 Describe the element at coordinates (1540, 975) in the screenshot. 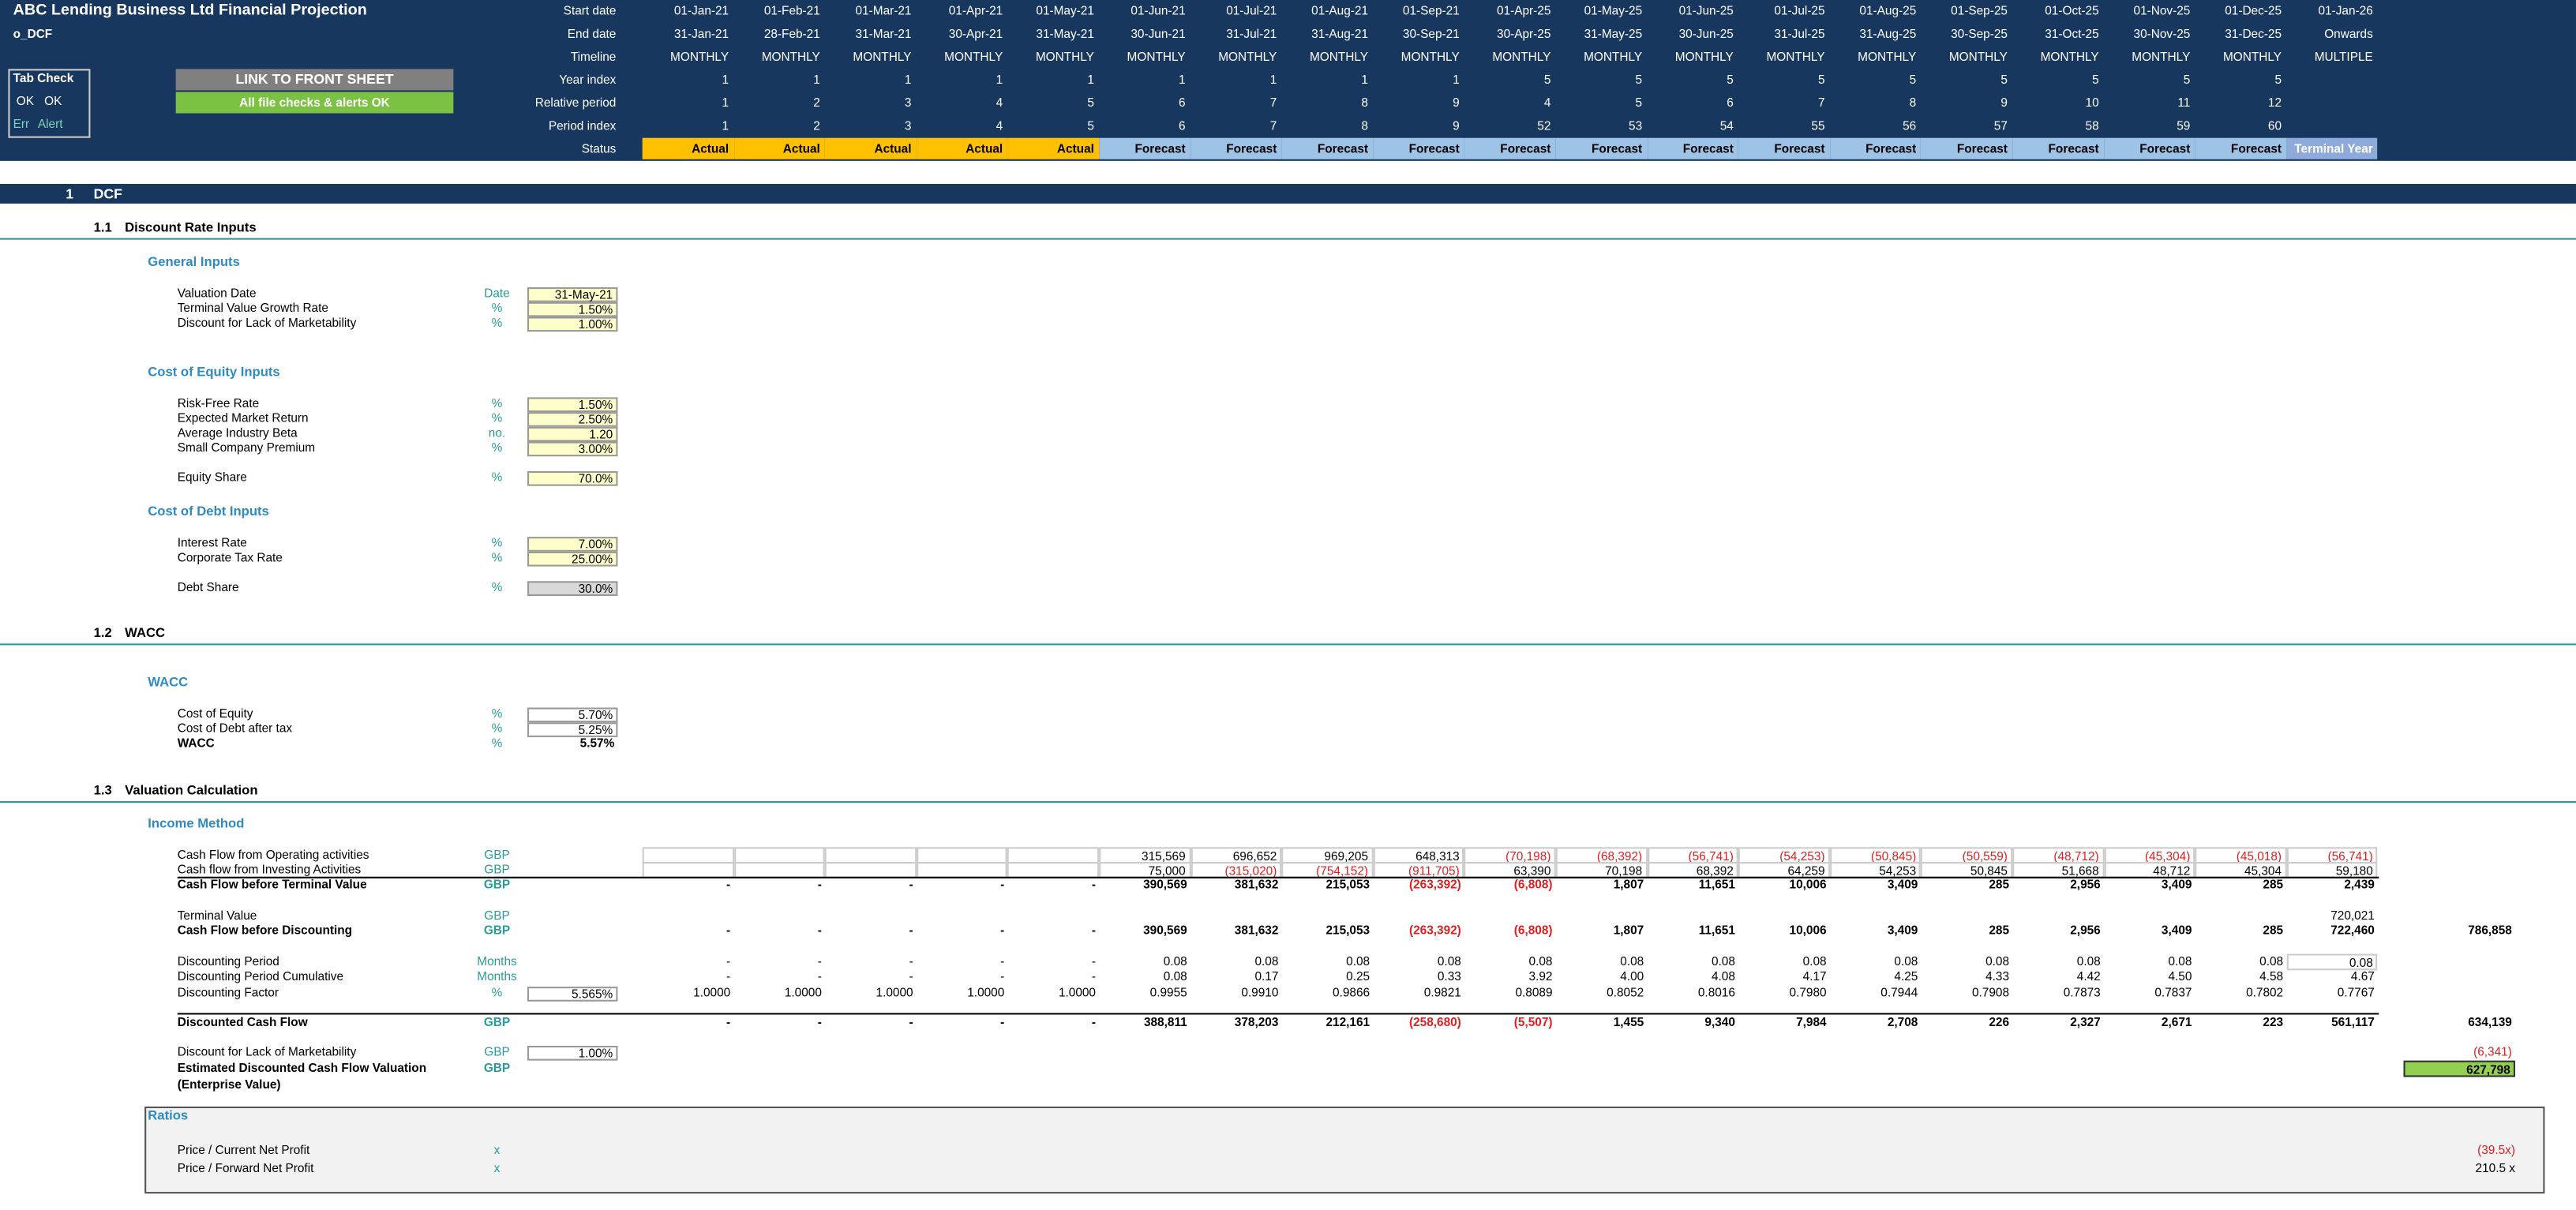

I see `value-cell: 3.92` at that location.